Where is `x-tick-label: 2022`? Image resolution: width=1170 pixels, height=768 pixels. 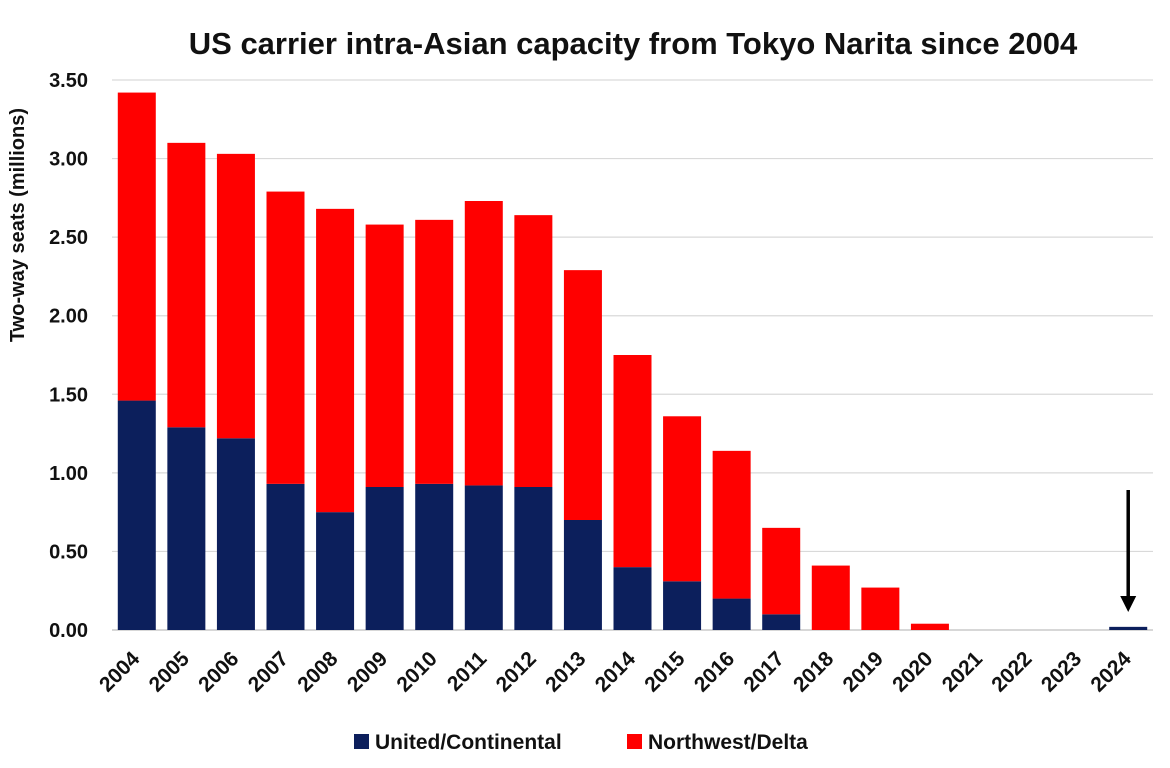
x-tick-label: 2022 is located at coordinates (1011, 671).